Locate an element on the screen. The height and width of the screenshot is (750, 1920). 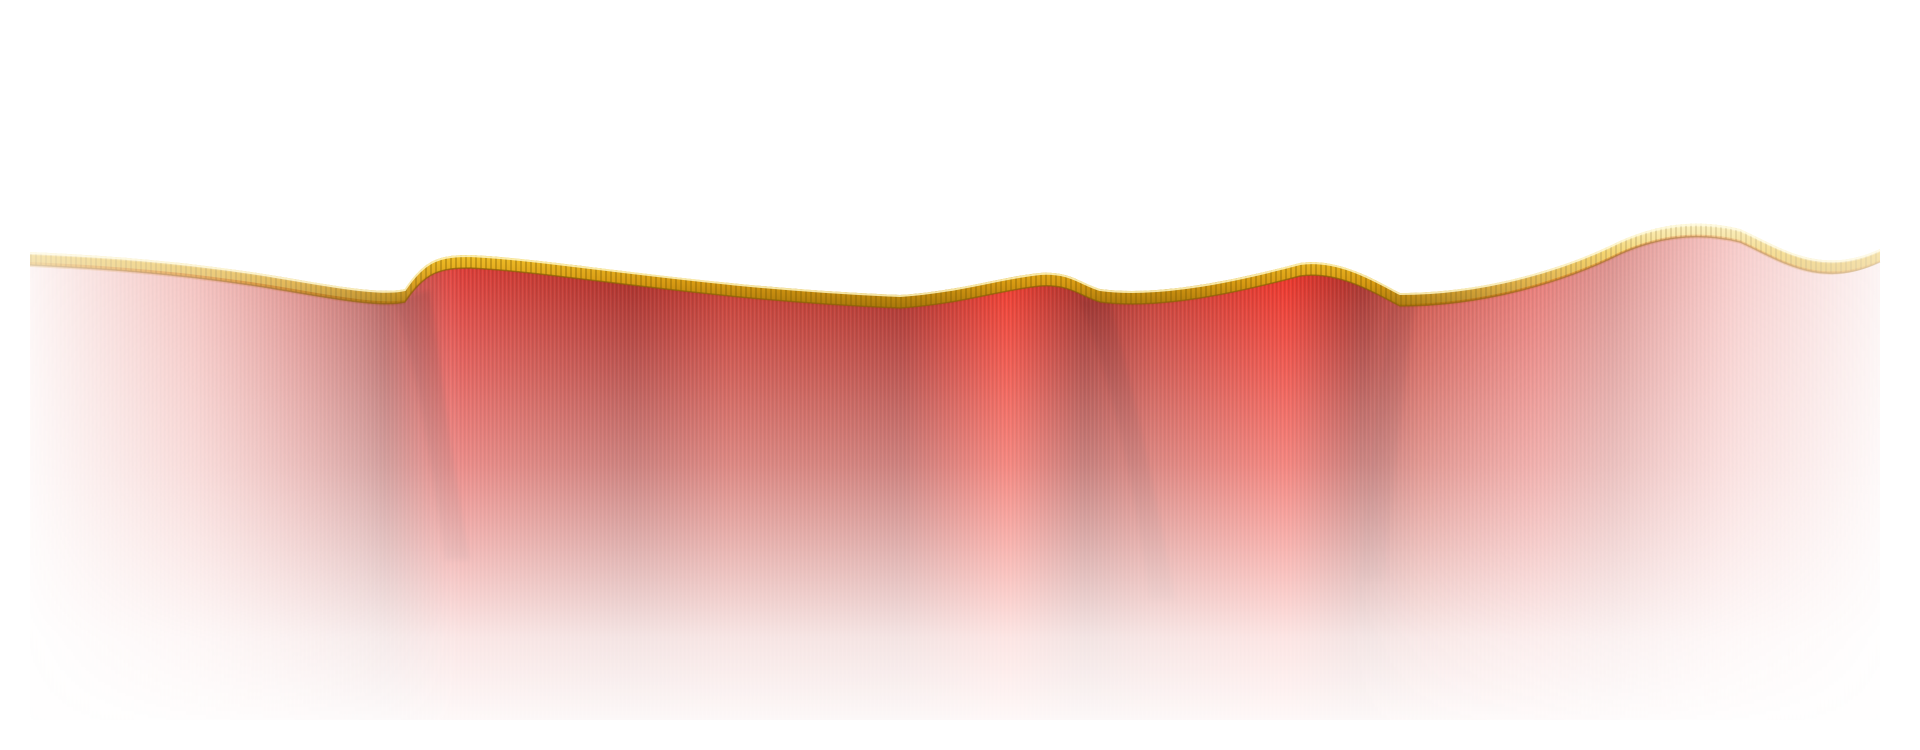
fold-shadow-right is located at coordinates (1387, 442).